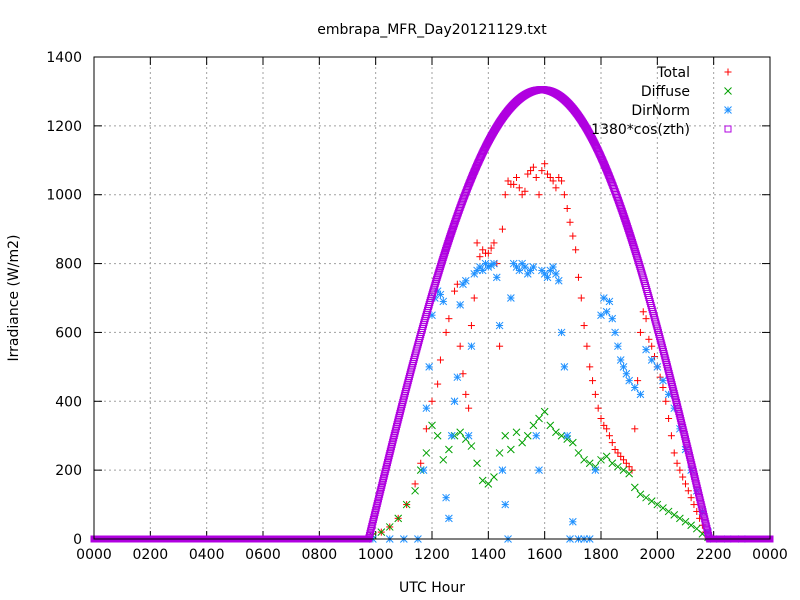 This screenshot has width=800, height=600. What do you see at coordinates (68, 265) in the screenshot?
I see `y-tick-label: 800` at bounding box center [68, 265].